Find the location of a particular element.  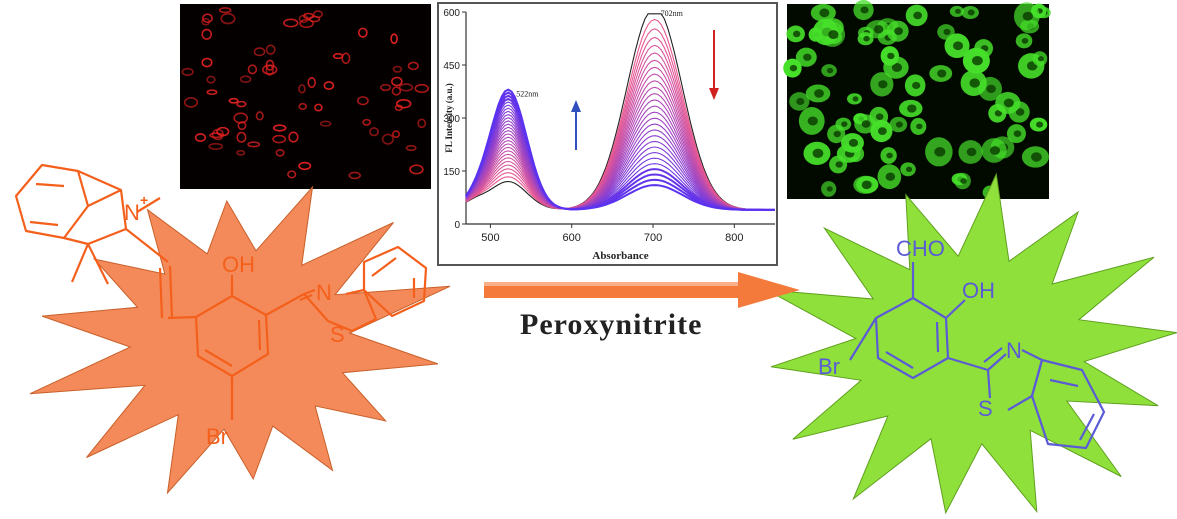

y-tick-label: 300 is located at coordinates (451, 119).